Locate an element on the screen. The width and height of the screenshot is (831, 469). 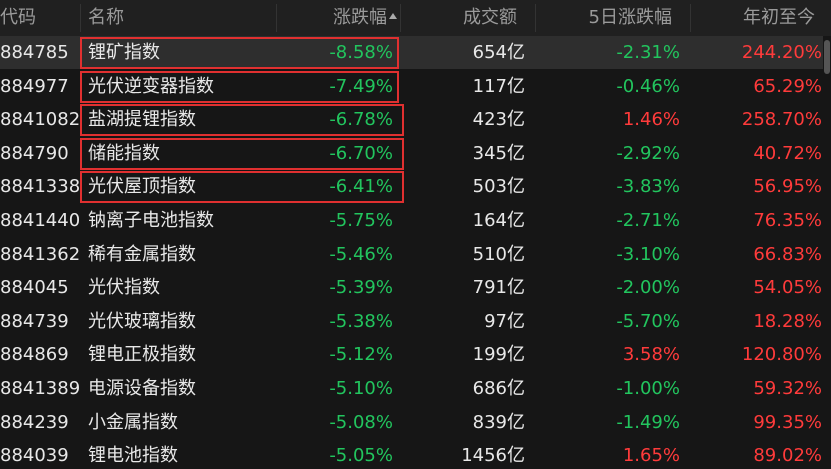
header-code: 代码 is located at coordinates (18, 17).